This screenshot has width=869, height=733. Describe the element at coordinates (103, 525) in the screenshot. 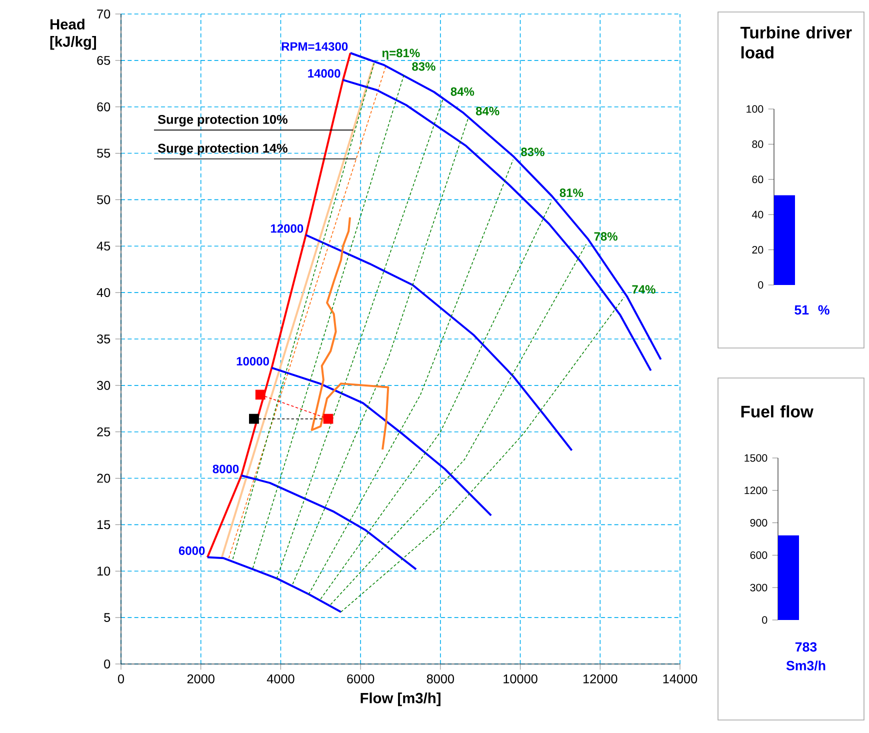

I see `y-tick-label: 15` at that location.